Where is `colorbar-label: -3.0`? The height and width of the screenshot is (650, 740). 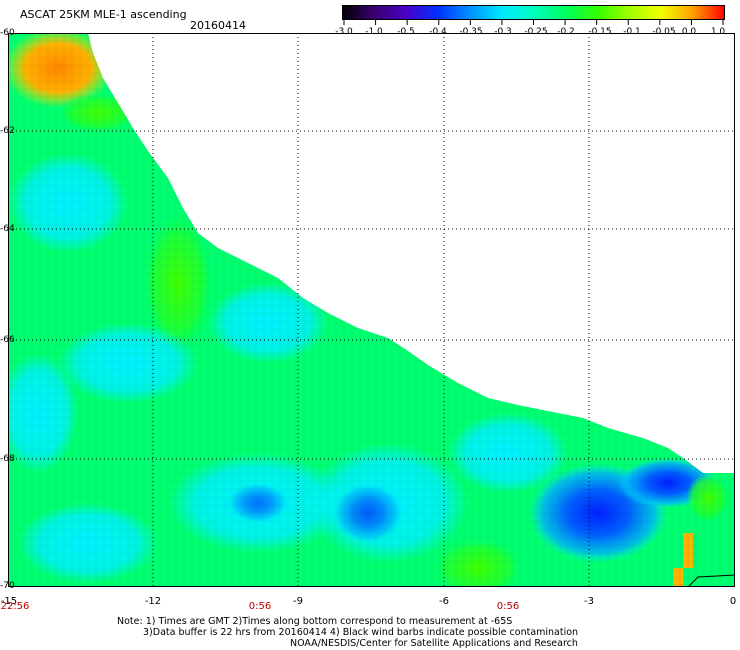 colorbar-label: -3.0 is located at coordinates (344, 32).